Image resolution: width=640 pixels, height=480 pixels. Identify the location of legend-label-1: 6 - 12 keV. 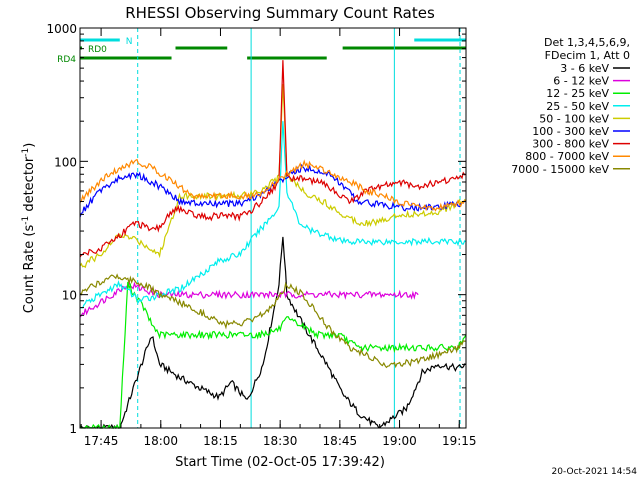
(581, 81).